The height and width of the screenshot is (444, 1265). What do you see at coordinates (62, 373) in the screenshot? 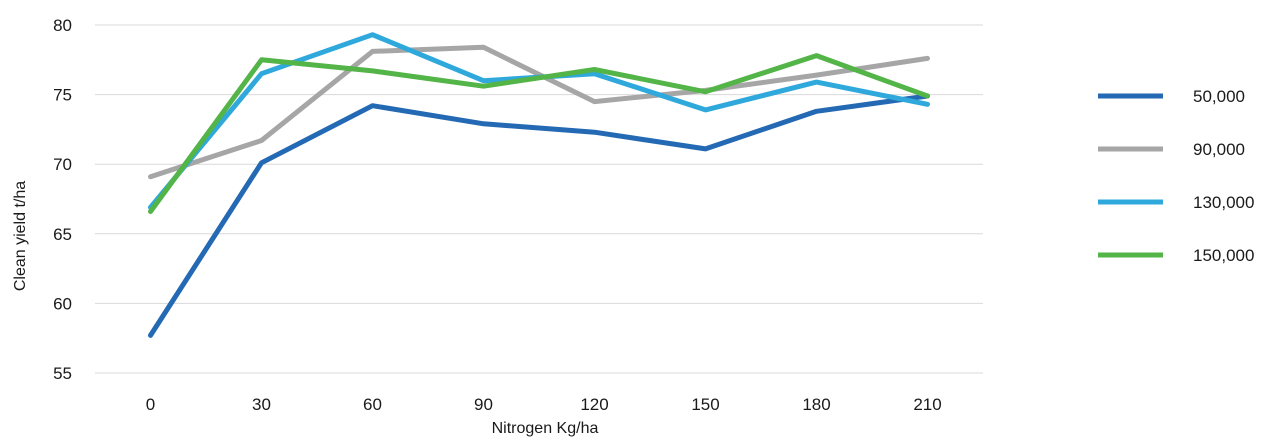
I see `y-tick-label: 55` at bounding box center [62, 373].